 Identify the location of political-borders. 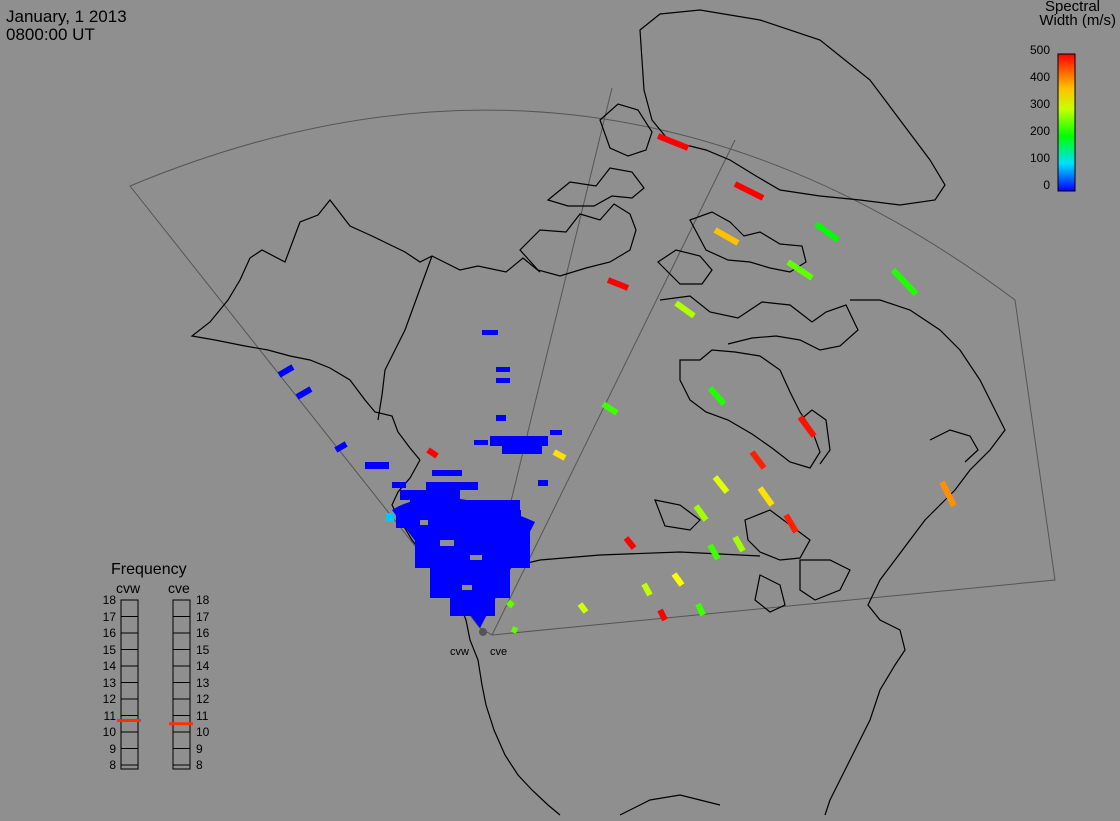
(569, 413).